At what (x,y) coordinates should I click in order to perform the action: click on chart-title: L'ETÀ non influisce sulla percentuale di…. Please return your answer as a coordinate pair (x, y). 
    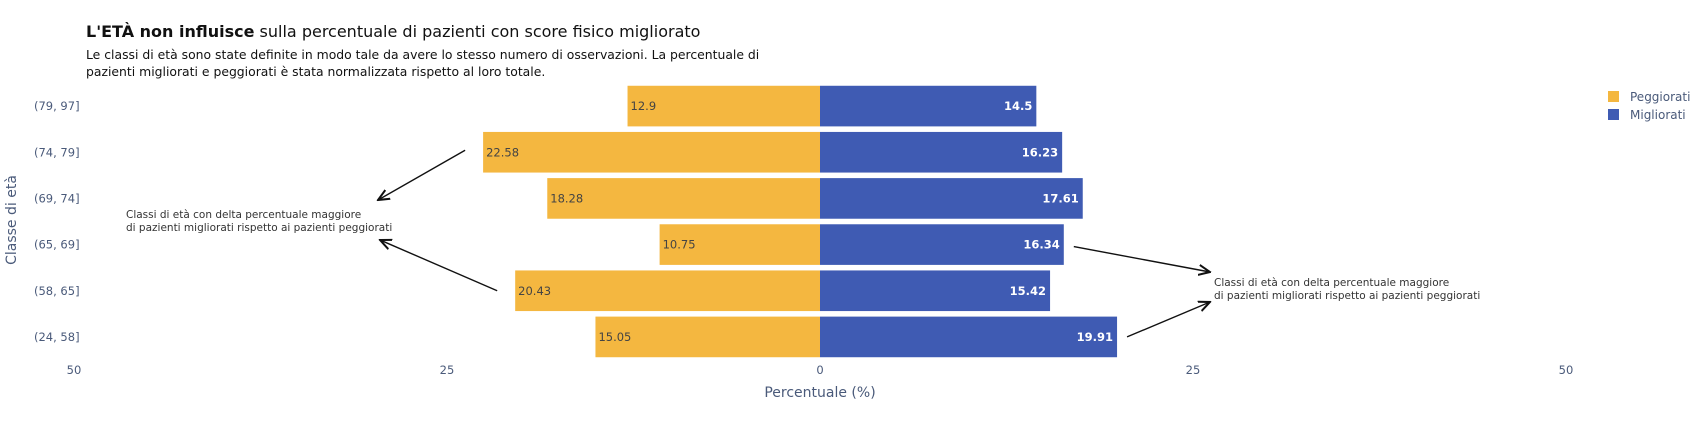
    Looking at the image, I should click on (393, 31).